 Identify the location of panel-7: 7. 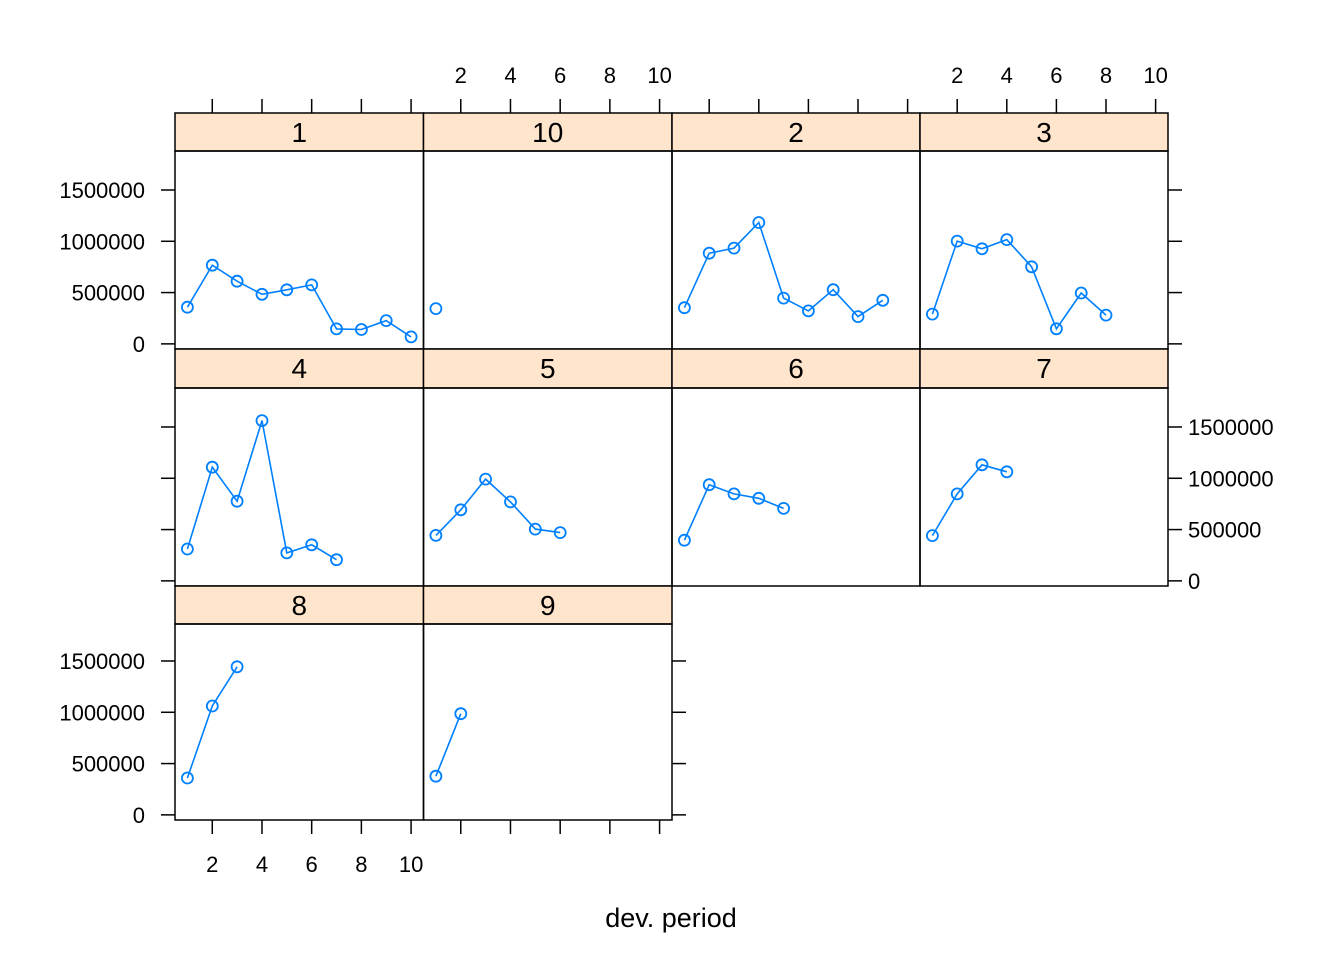
(1044, 467).